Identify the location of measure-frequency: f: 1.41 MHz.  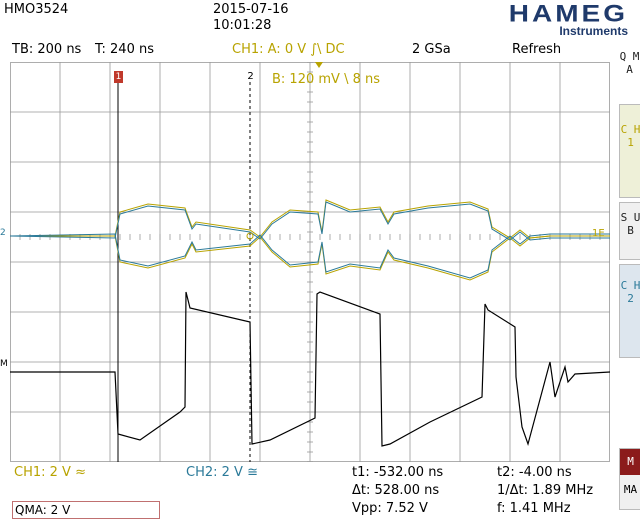
(534, 508).